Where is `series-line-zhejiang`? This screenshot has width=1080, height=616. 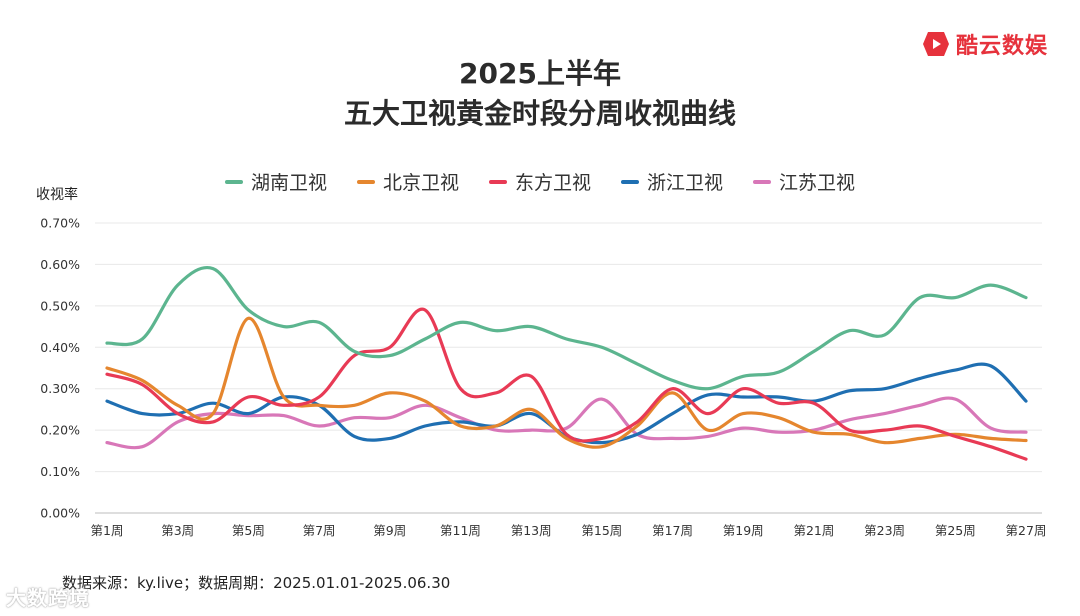
series-line-zhejiang is located at coordinates (566, 403).